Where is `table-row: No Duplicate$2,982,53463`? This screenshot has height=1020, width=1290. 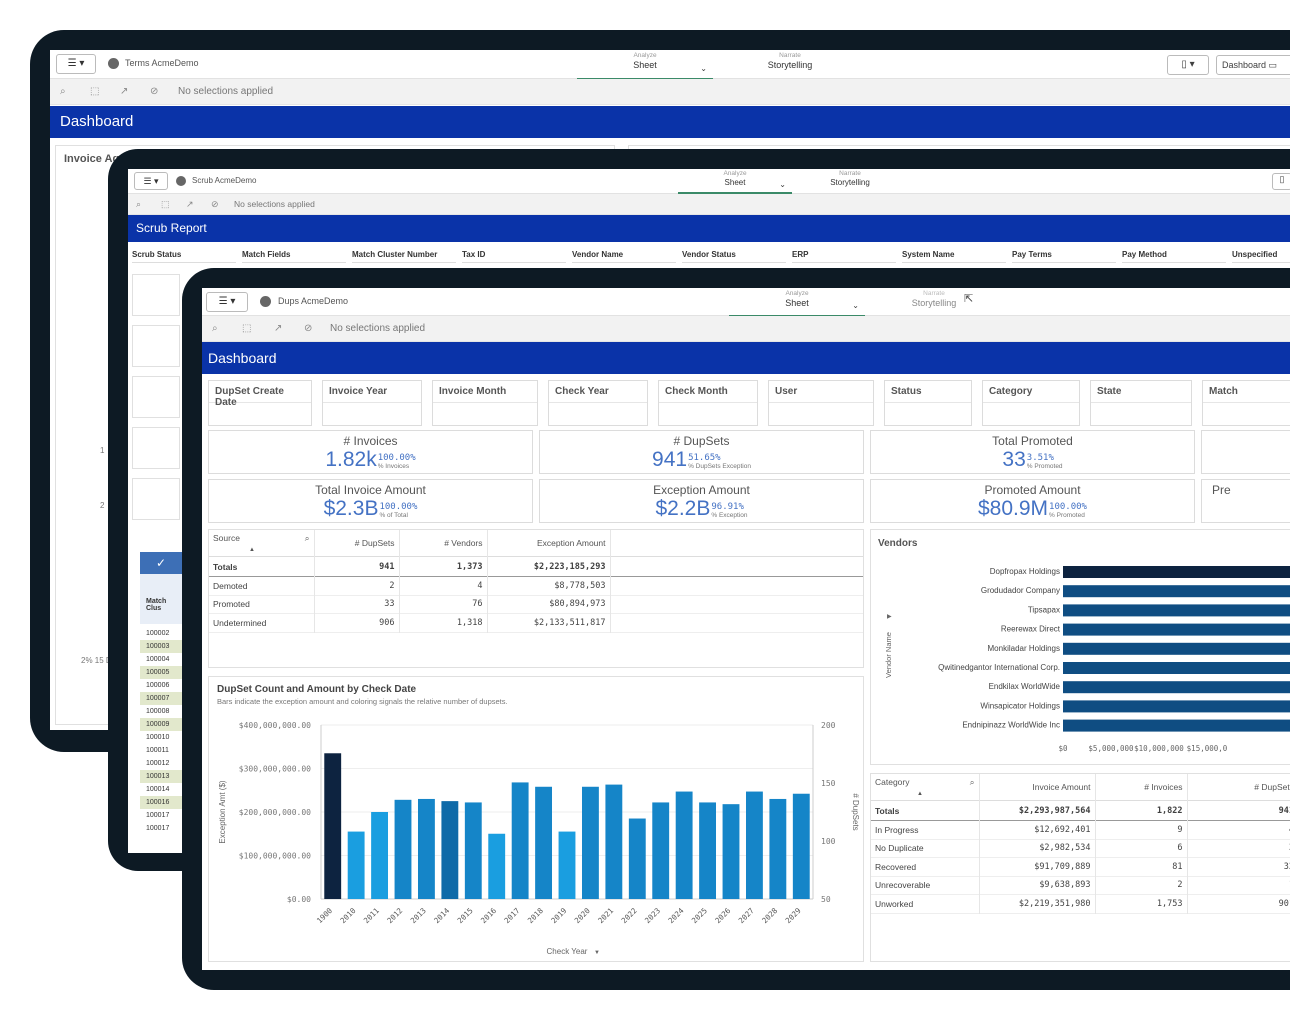 table-row: No Duplicate$2,982,53463 is located at coordinates (1080, 848).